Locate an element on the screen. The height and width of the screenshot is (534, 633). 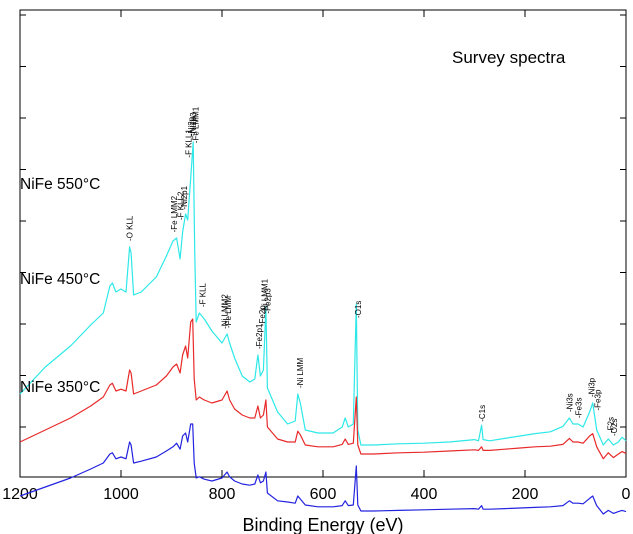
peak-label: -Ni2p is located at coordinates (191, 126).